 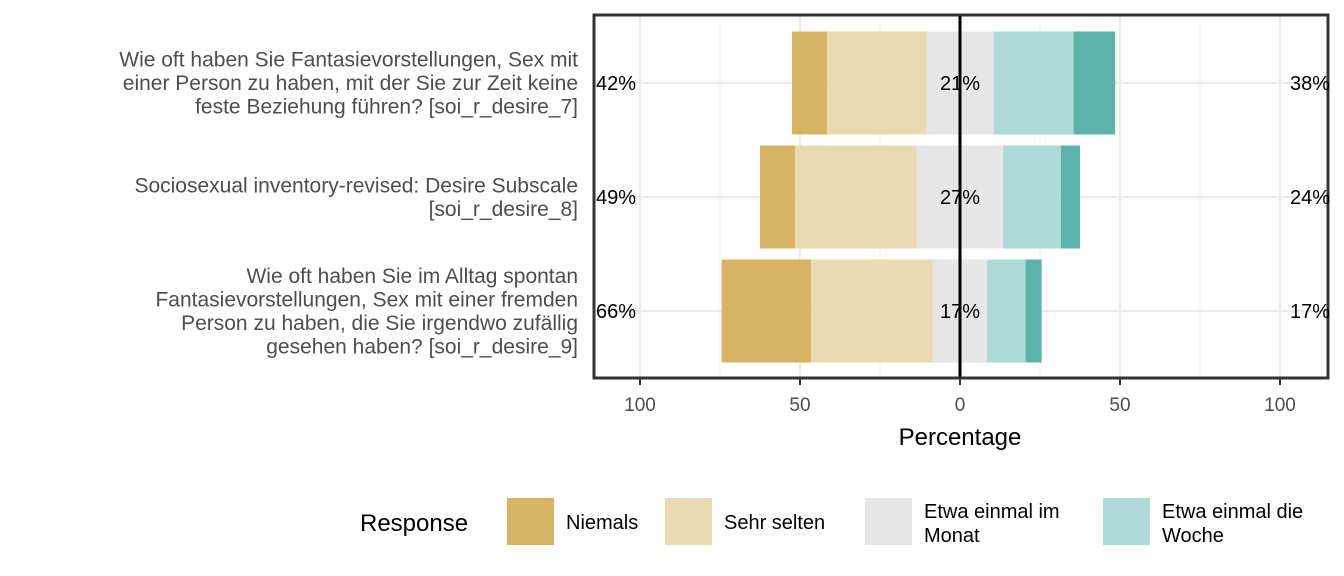 I want to click on x-axis: 100 50 0 50 100, so click(x=960, y=397).